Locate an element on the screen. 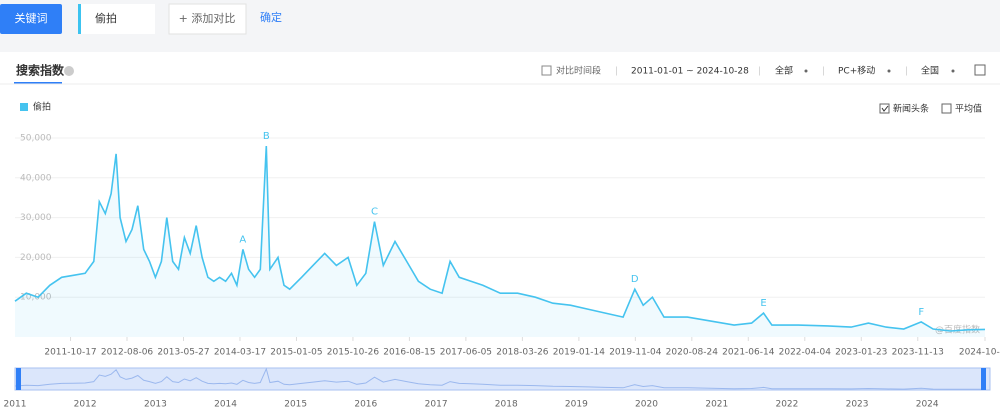 The height and width of the screenshot is (418, 1000). x-tick-label: 2020-08-24 is located at coordinates (692, 353).